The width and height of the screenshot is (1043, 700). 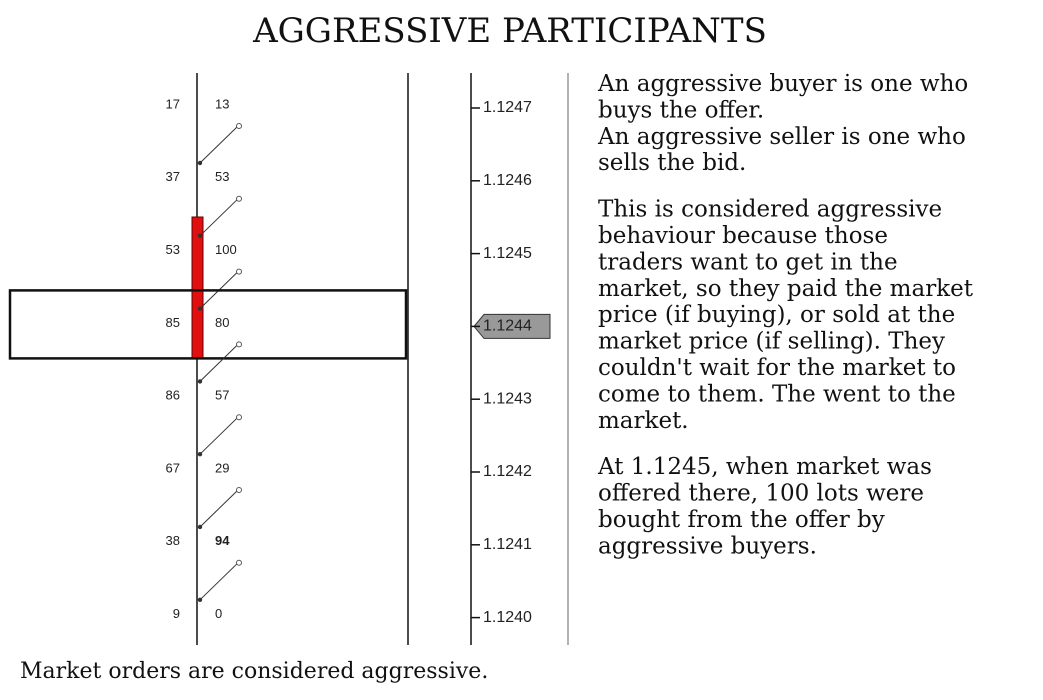 What do you see at coordinates (173, 249) in the screenshot?
I see `bid-volume: 53` at bounding box center [173, 249].